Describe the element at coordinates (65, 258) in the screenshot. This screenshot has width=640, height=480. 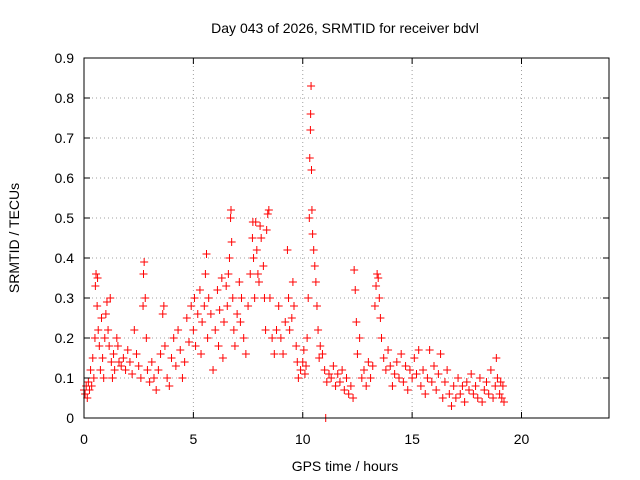
I see `y-tick-label: 0.4` at that location.